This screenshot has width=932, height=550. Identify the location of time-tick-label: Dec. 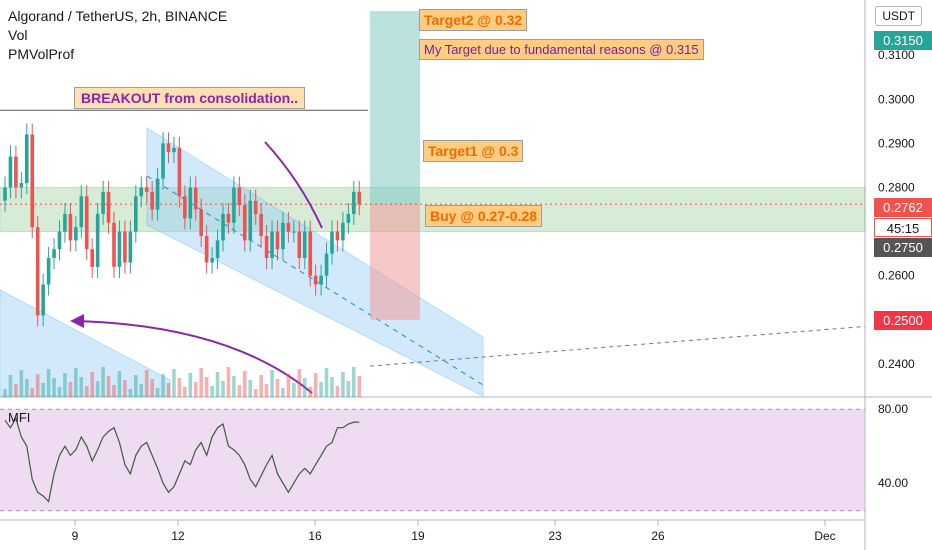
(824, 536).